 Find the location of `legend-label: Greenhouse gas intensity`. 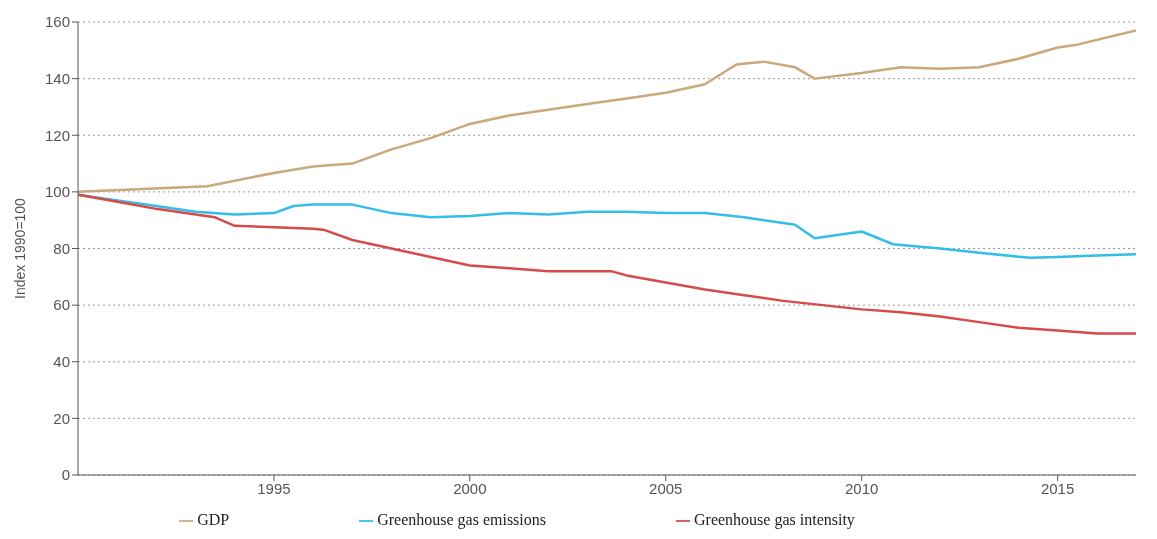

legend-label: Greenhouse gas intensity is located at coordinates (774, 519).